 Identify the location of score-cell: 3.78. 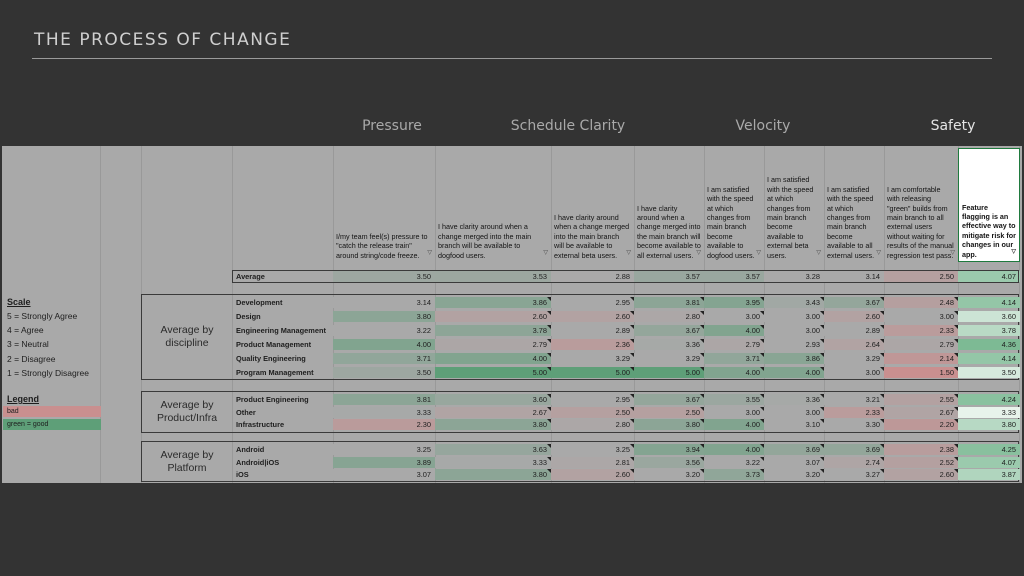
(989, 330).